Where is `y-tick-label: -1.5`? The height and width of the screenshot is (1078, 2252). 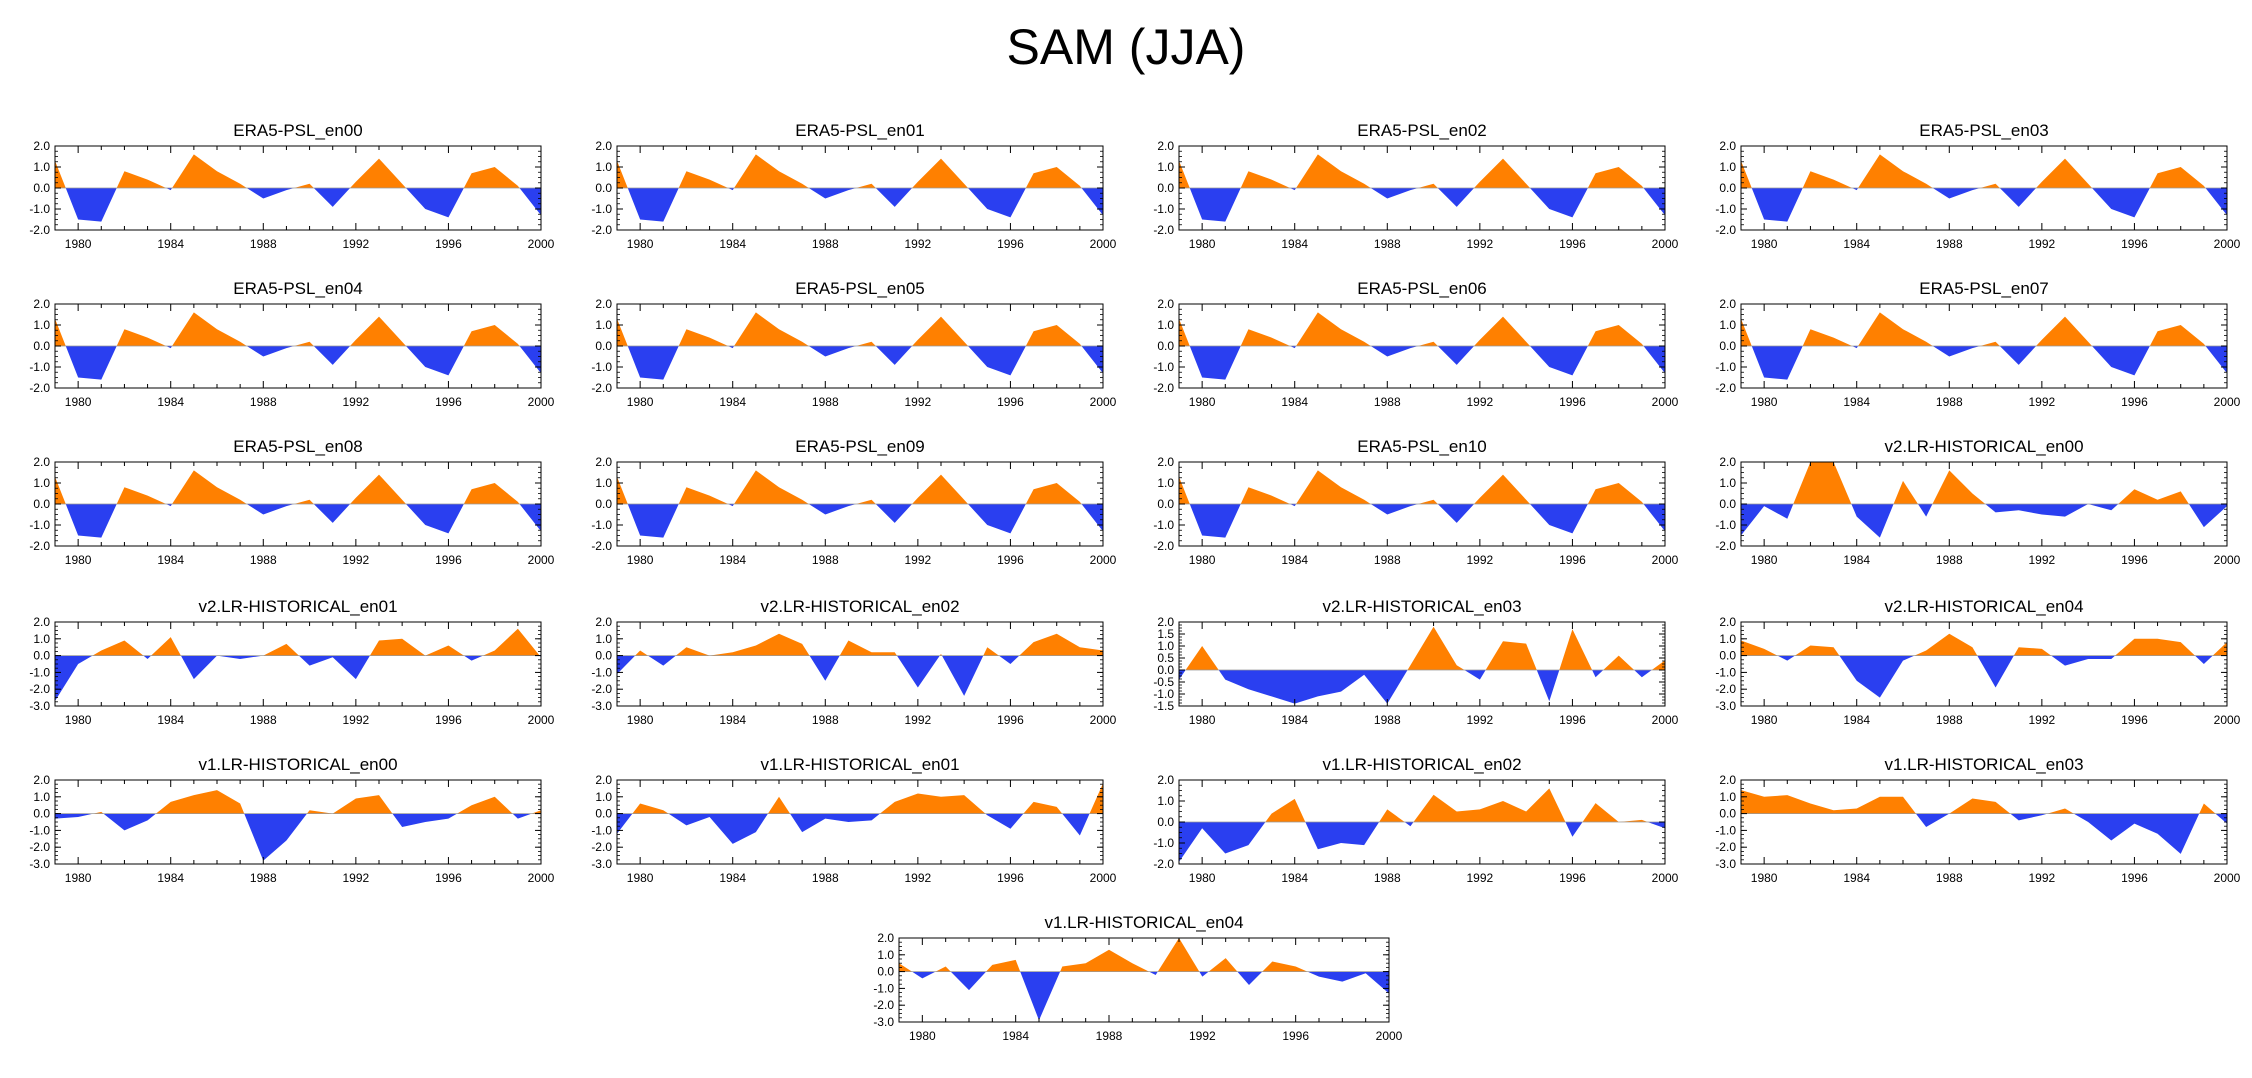 y-tick-label: -1.5 is located at coordinates (1163, 706).